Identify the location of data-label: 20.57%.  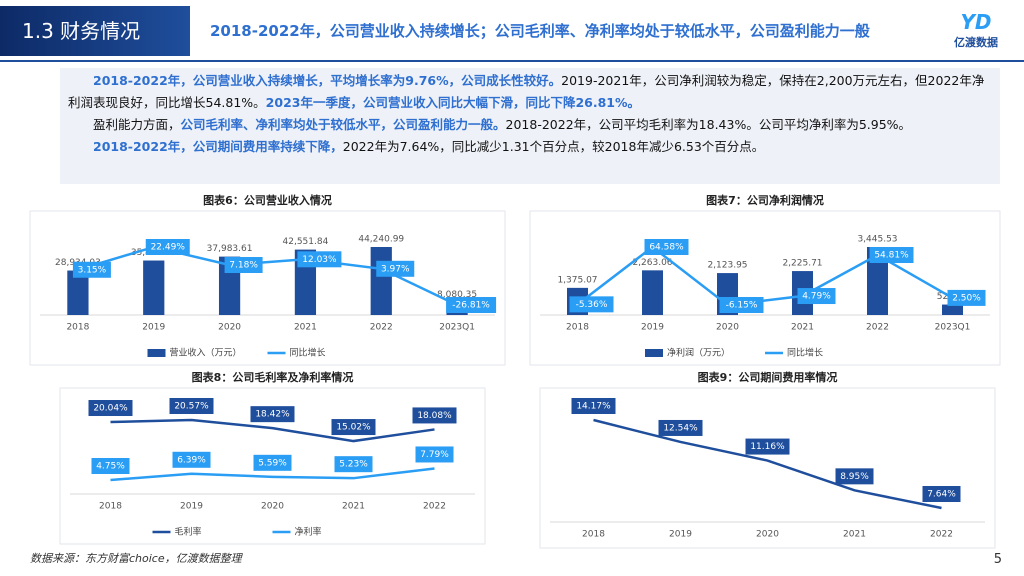
(191, 407).